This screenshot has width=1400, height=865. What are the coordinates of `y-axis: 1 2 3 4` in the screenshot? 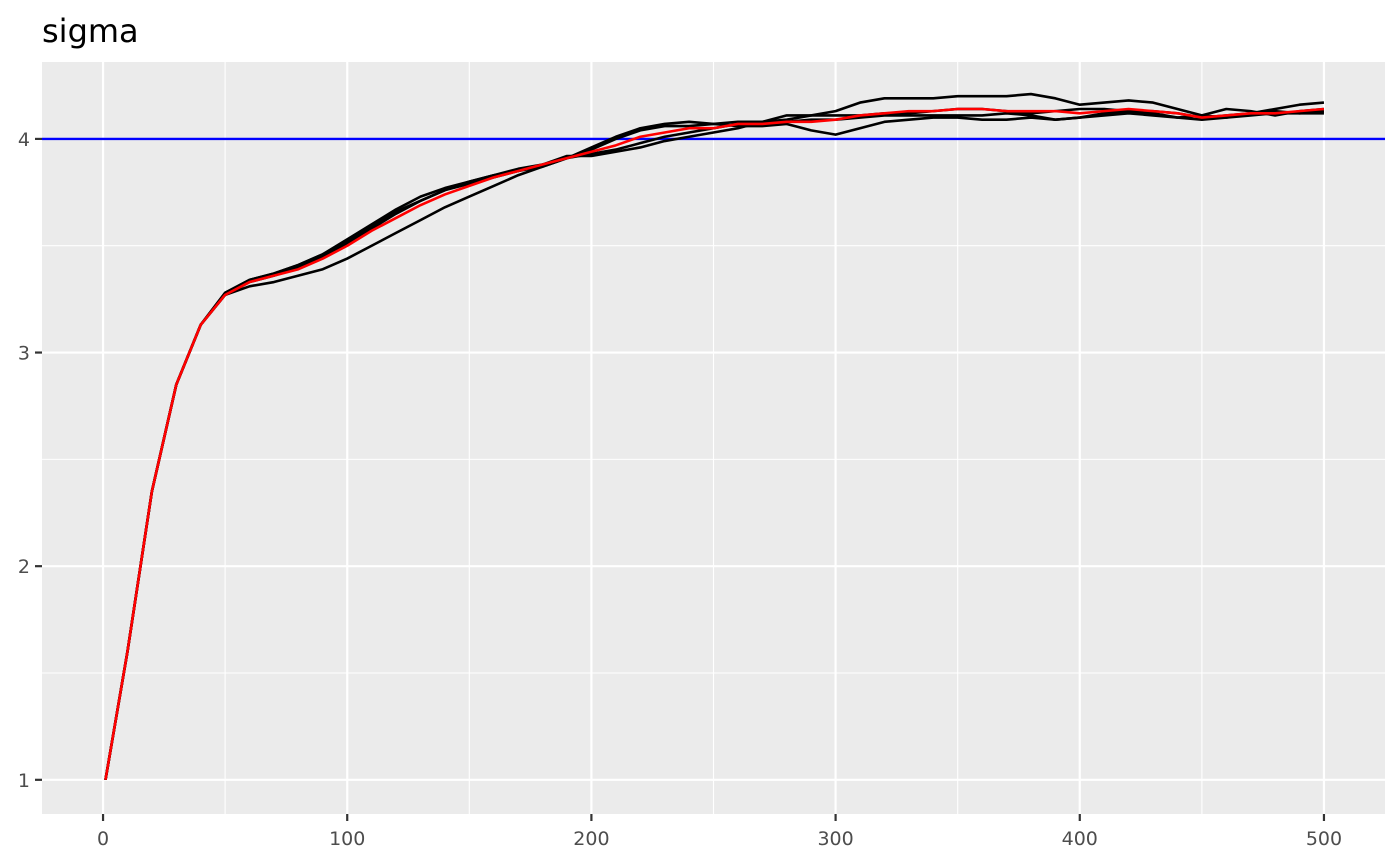 It's located at (30, 460).